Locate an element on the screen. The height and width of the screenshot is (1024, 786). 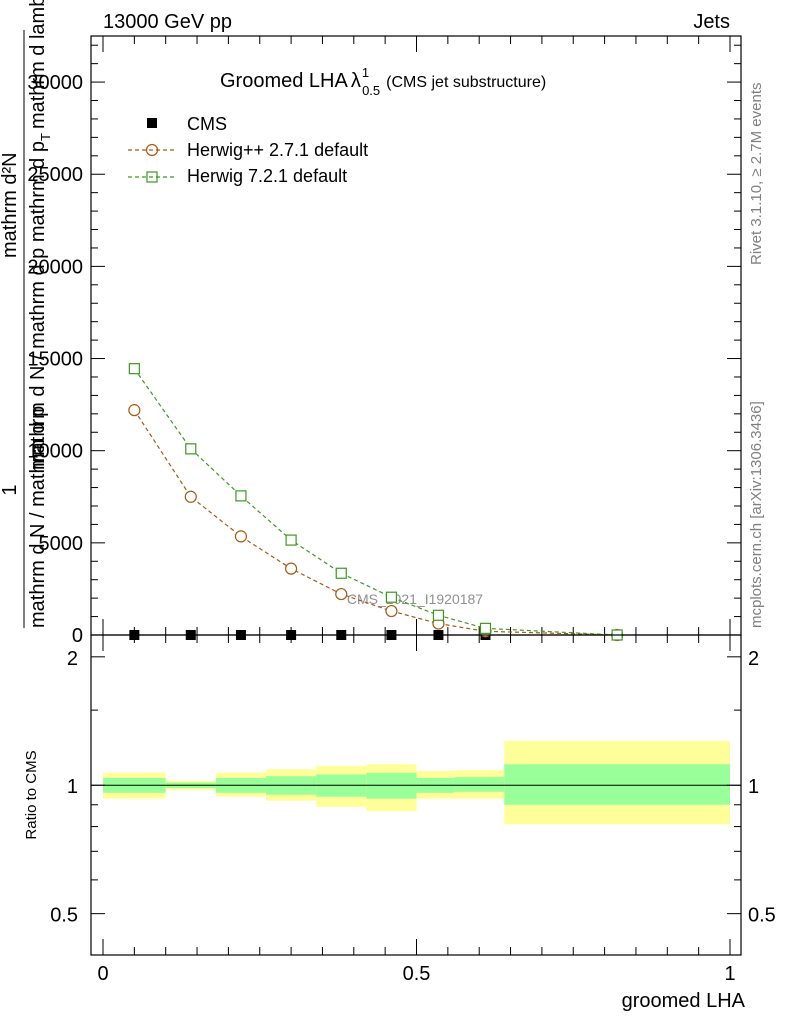
ratio-y-tick-label-right: 2 is located at coordinates (753, 659).